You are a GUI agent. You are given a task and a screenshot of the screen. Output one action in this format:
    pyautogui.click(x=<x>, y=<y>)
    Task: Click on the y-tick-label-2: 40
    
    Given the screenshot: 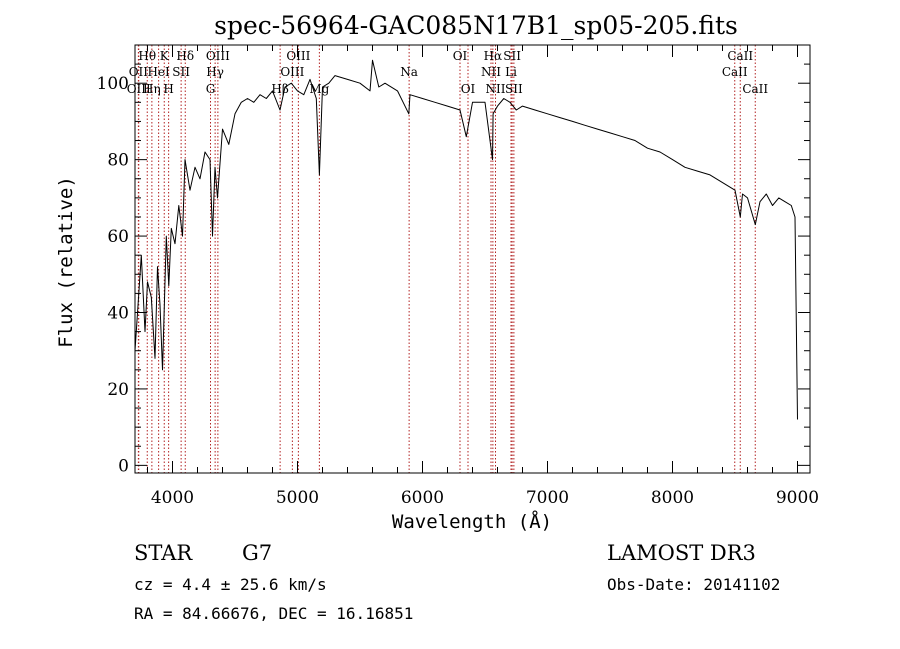 What is the action you would take?
    pyautogui.click(x=118, y=314)
    